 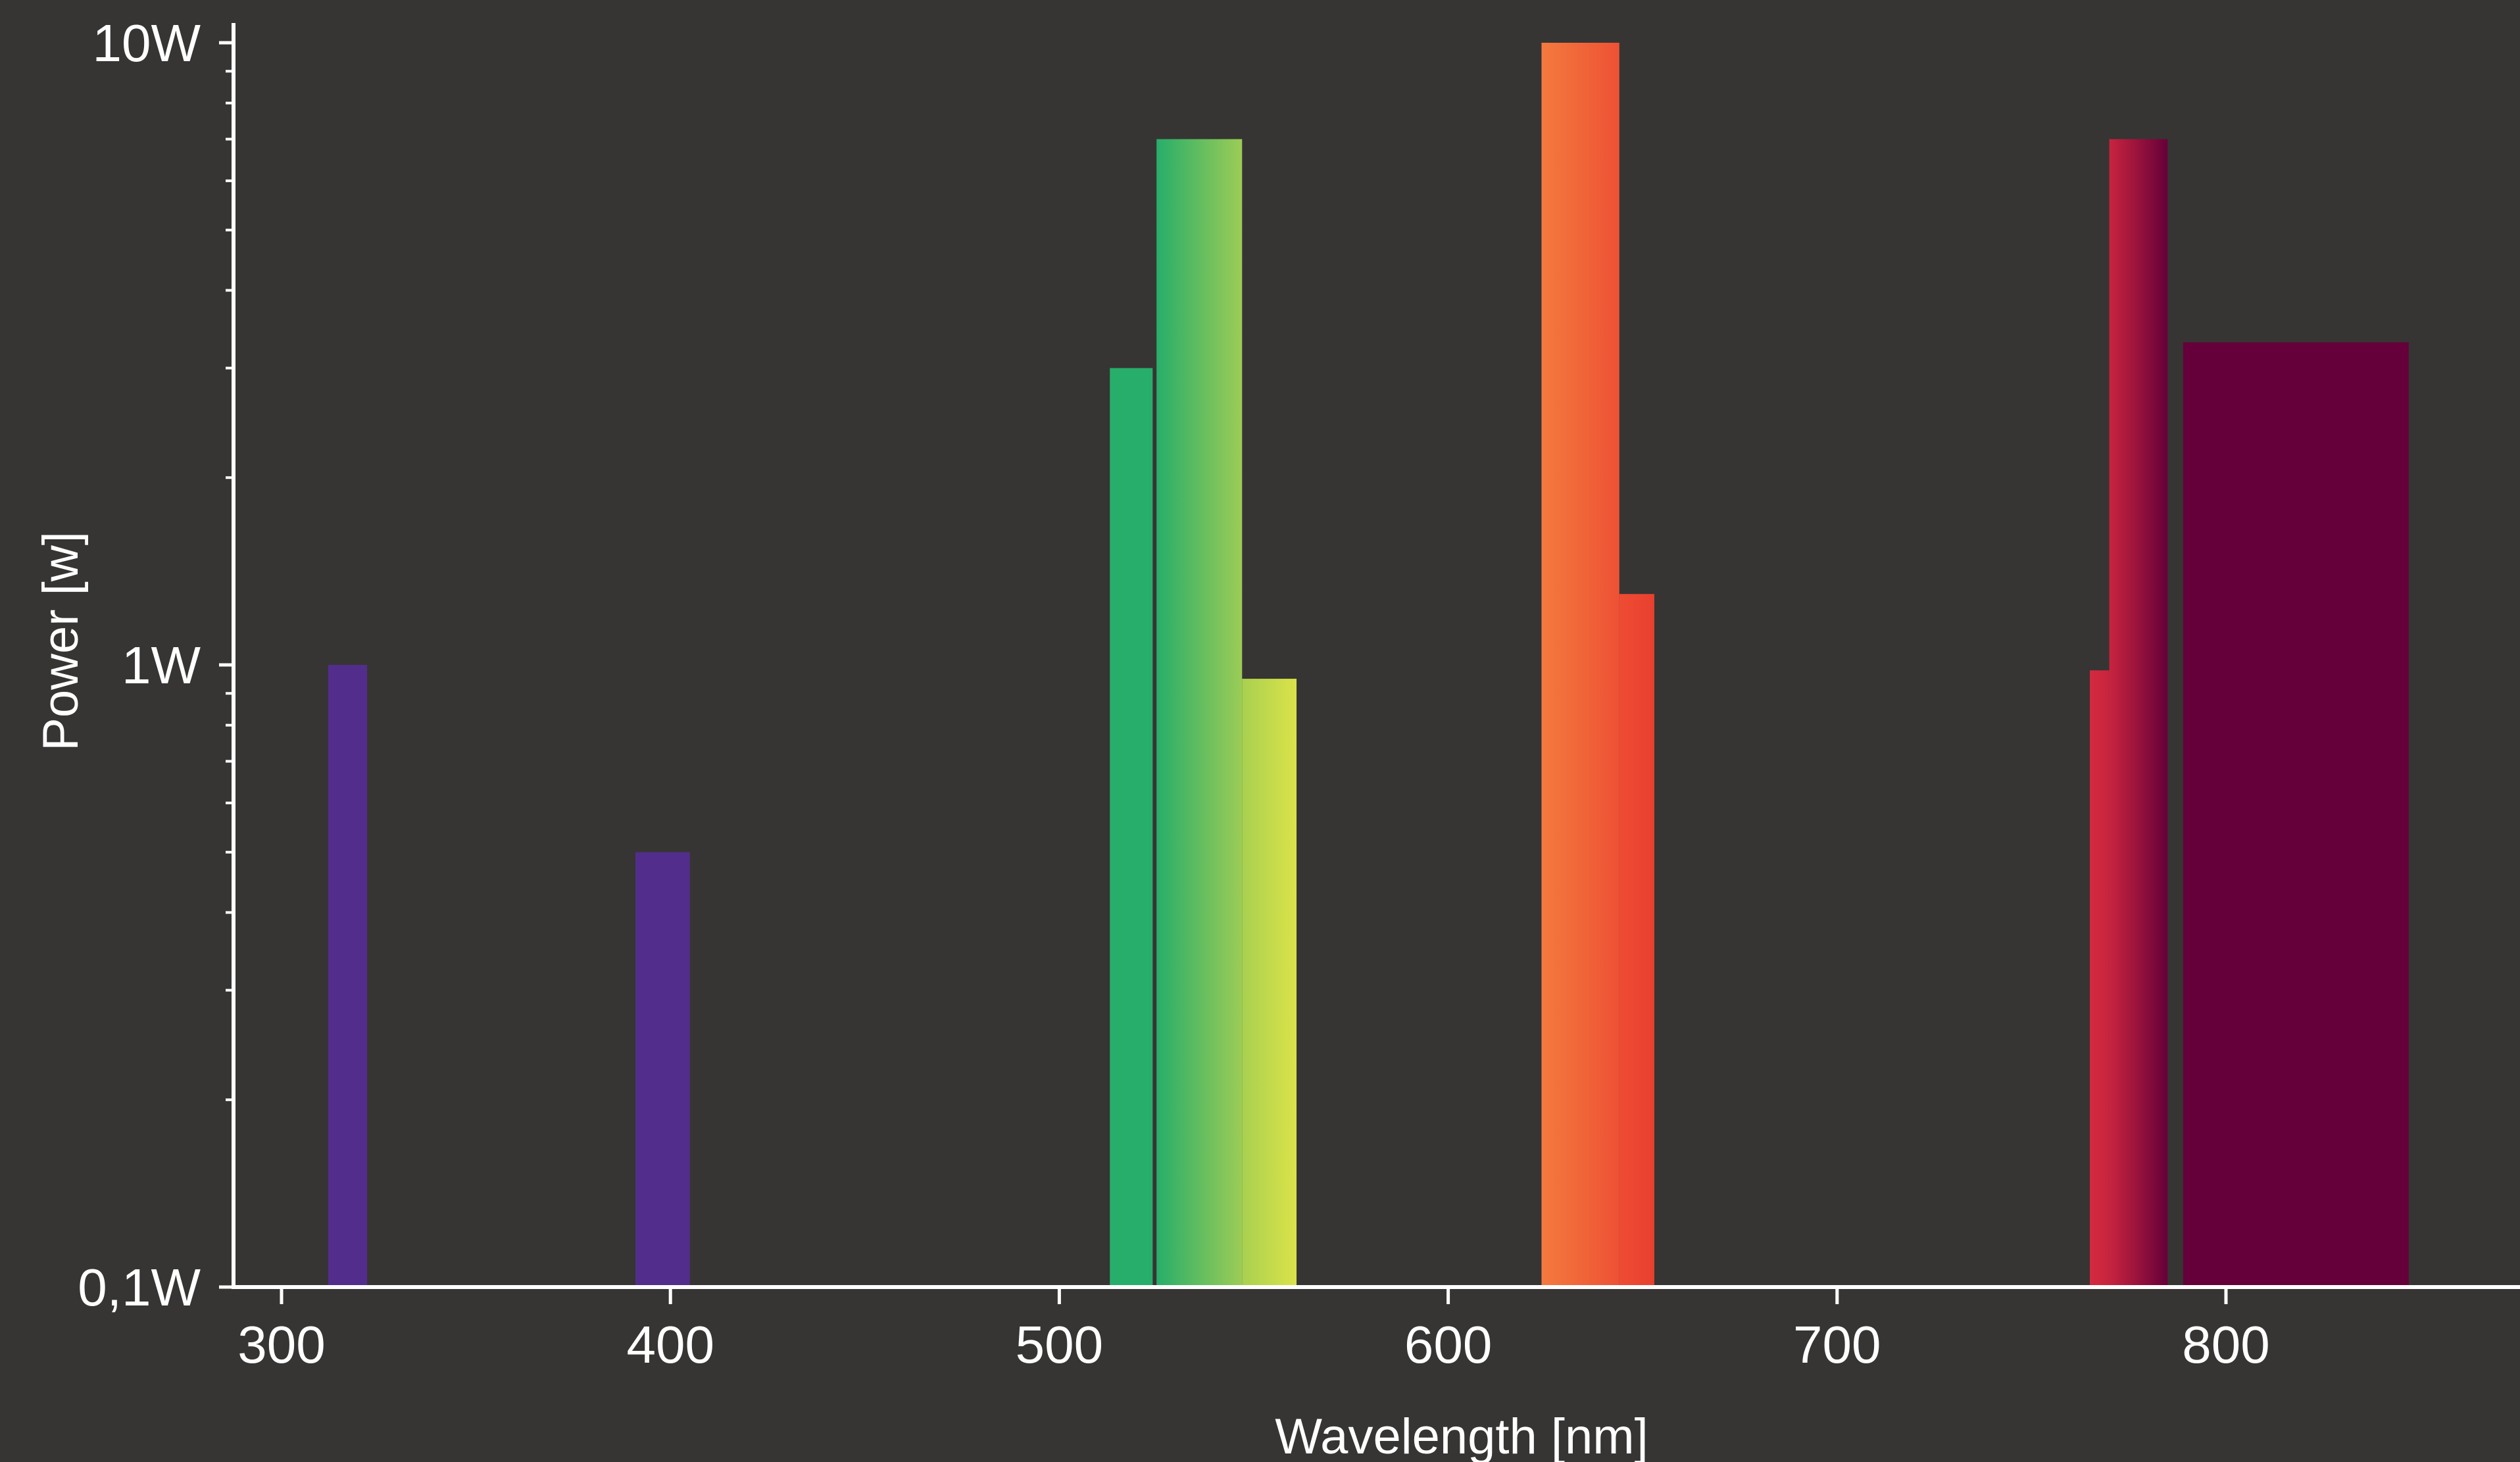 I want to click on y-axis-title: Power [w], so click(x=61, y=641).